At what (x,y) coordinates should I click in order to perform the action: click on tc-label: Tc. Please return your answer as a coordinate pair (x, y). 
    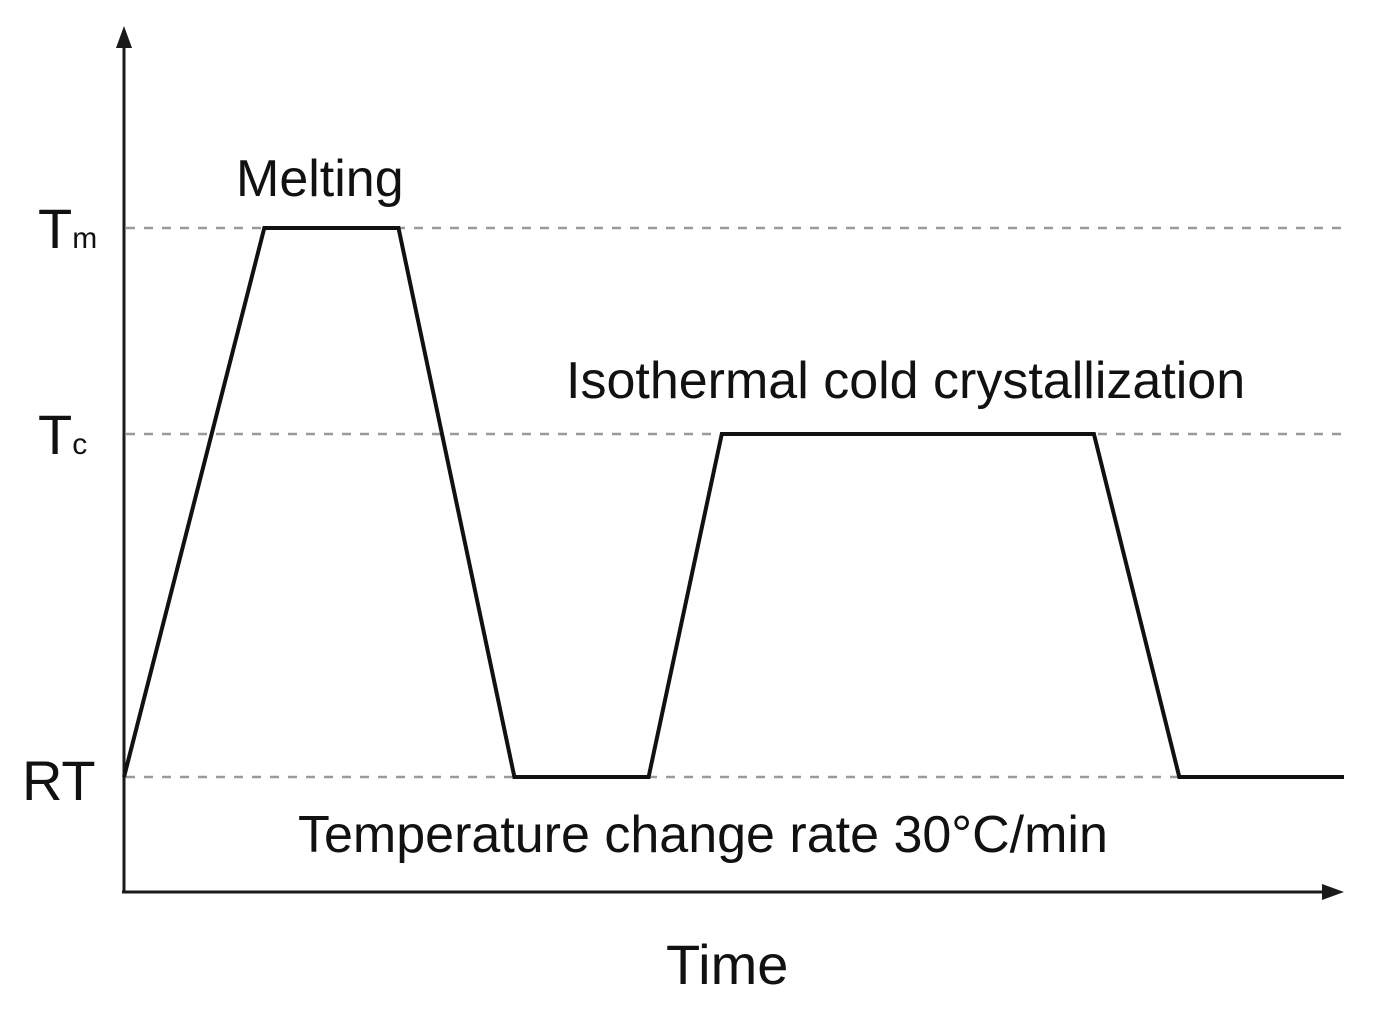
    Looking at the image, I should click on (62, 434).